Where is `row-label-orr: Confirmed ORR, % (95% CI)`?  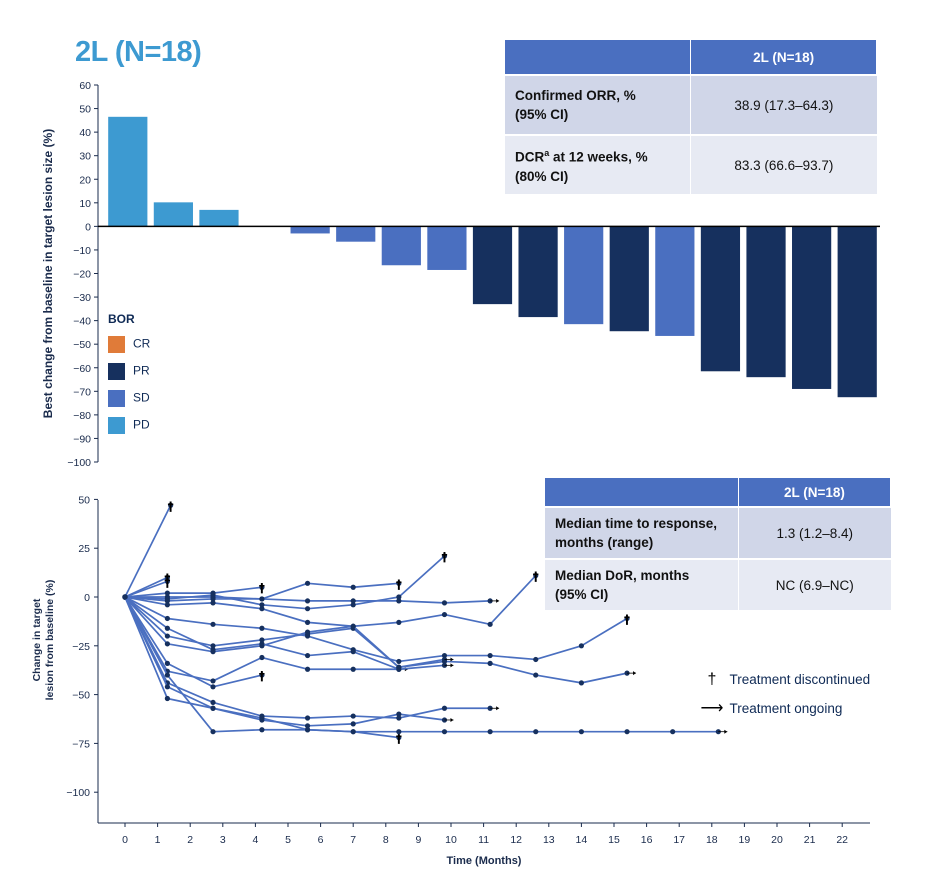
row-label-orr: Confirmed ORR, % (95% CI) is located at coordinates (598, 104).